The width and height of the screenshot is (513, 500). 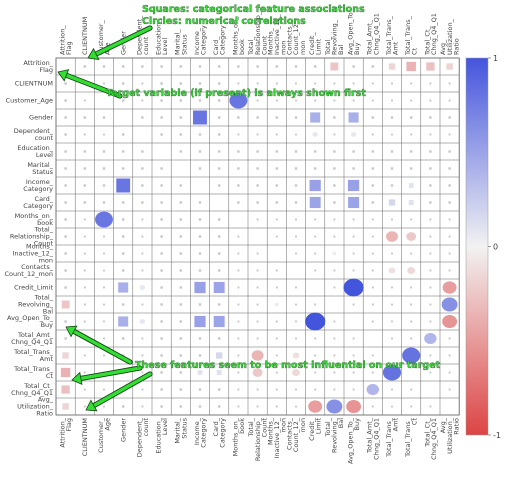 I want to click on col-label-line: Months_, so click(x=270, y=41).